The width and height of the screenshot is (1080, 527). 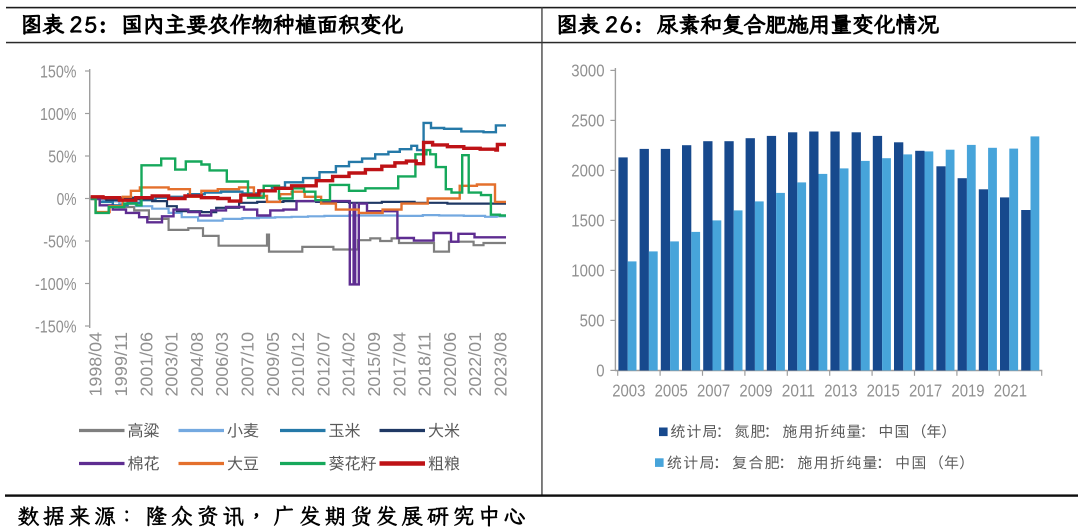 What do you see at coordinates (883, 390) in the screenshot?
I see `svg-text: 2015` at bounding box center [883, 390].